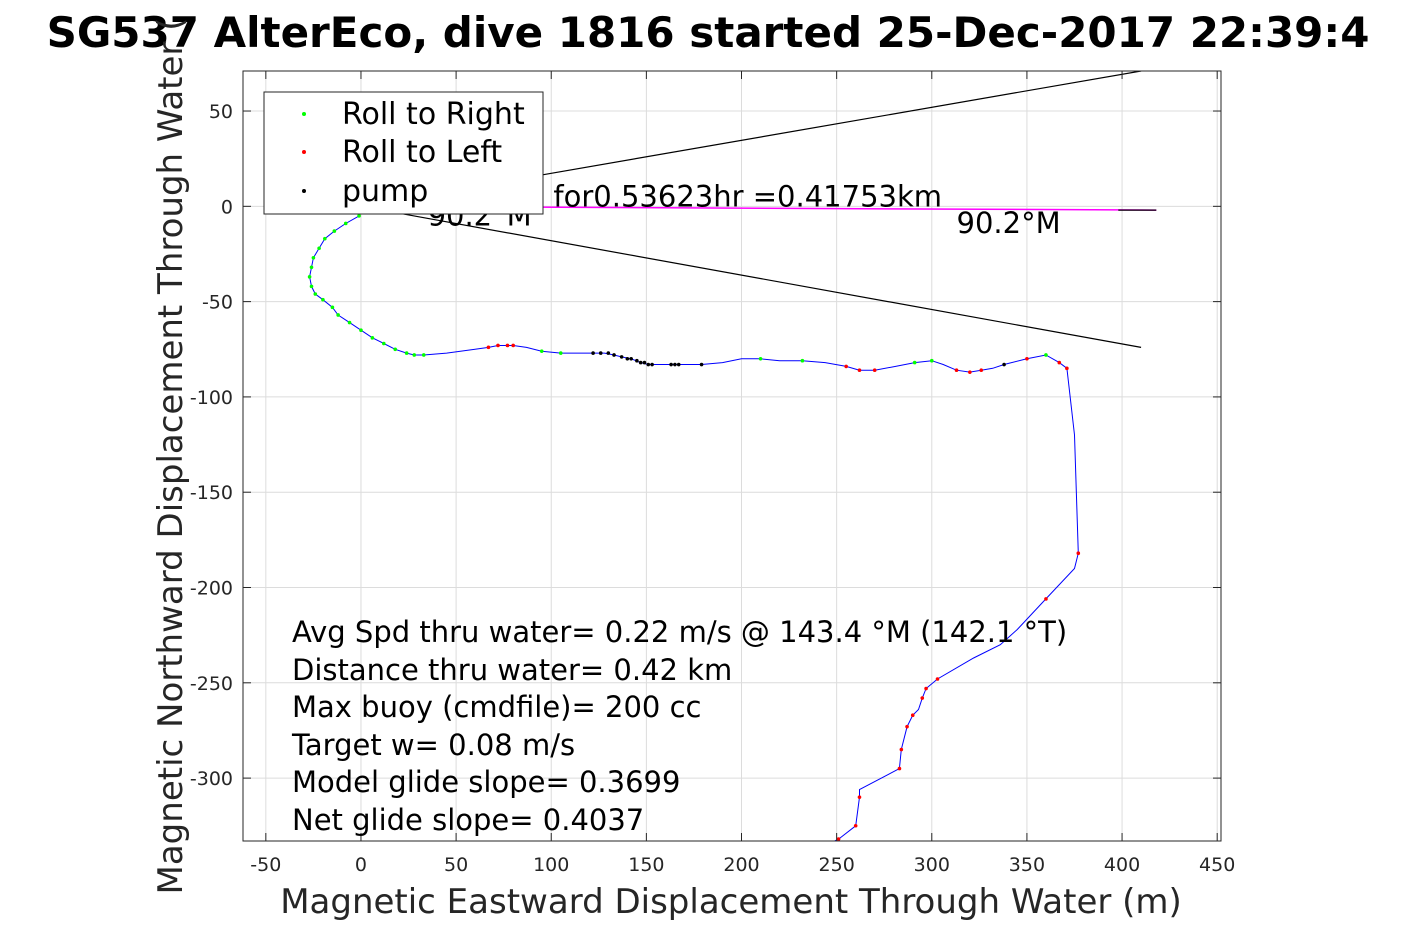 The width and height of the screenshot is (1417, 945). Describe the element at coordinates (433, 745) in the screenshot. I see `stat-target-w: Target w= 0.08 m/s` at that location.